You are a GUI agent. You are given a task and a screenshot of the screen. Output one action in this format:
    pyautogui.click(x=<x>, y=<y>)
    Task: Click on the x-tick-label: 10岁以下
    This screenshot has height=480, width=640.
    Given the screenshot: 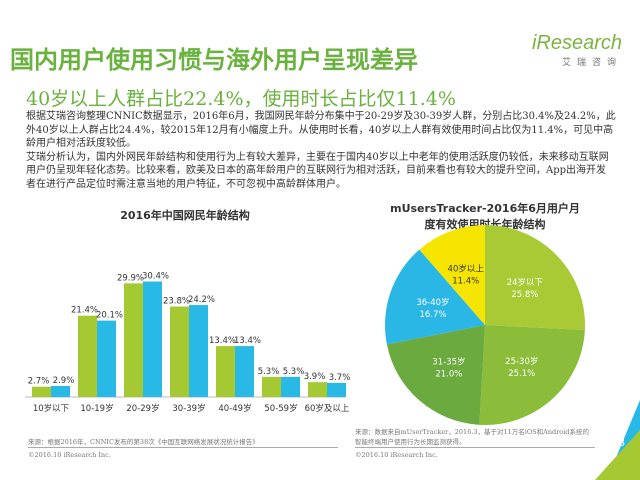 What is the action you would take?
    pyautogui.click(x=51, y=408)
    